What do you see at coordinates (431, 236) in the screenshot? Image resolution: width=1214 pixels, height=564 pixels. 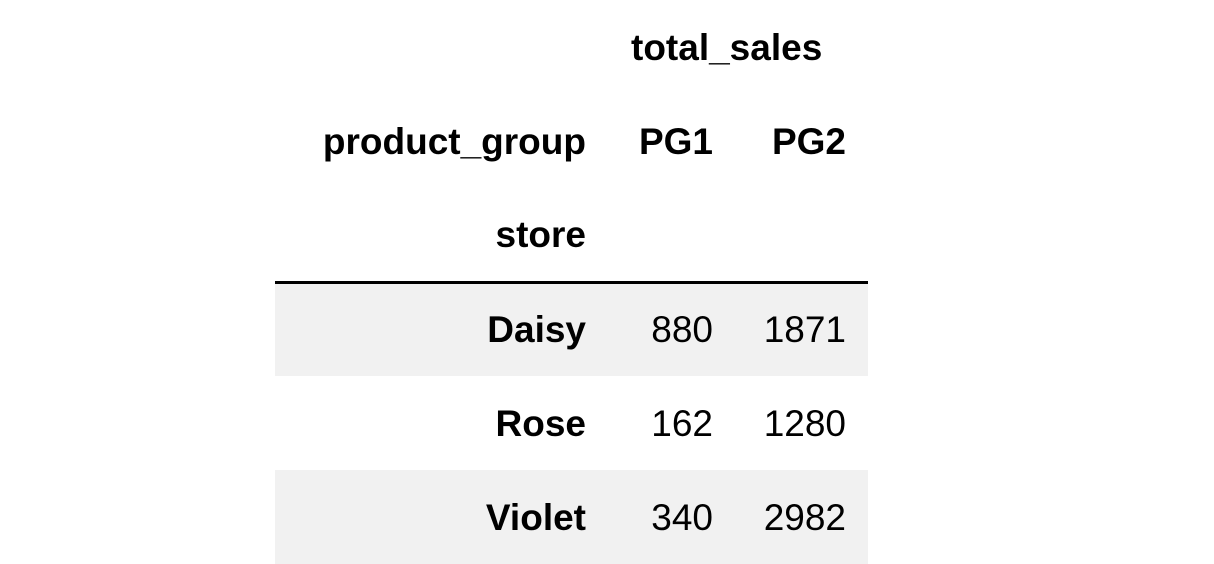 I see `index-name-header: store` at bounding box center [431, 236].